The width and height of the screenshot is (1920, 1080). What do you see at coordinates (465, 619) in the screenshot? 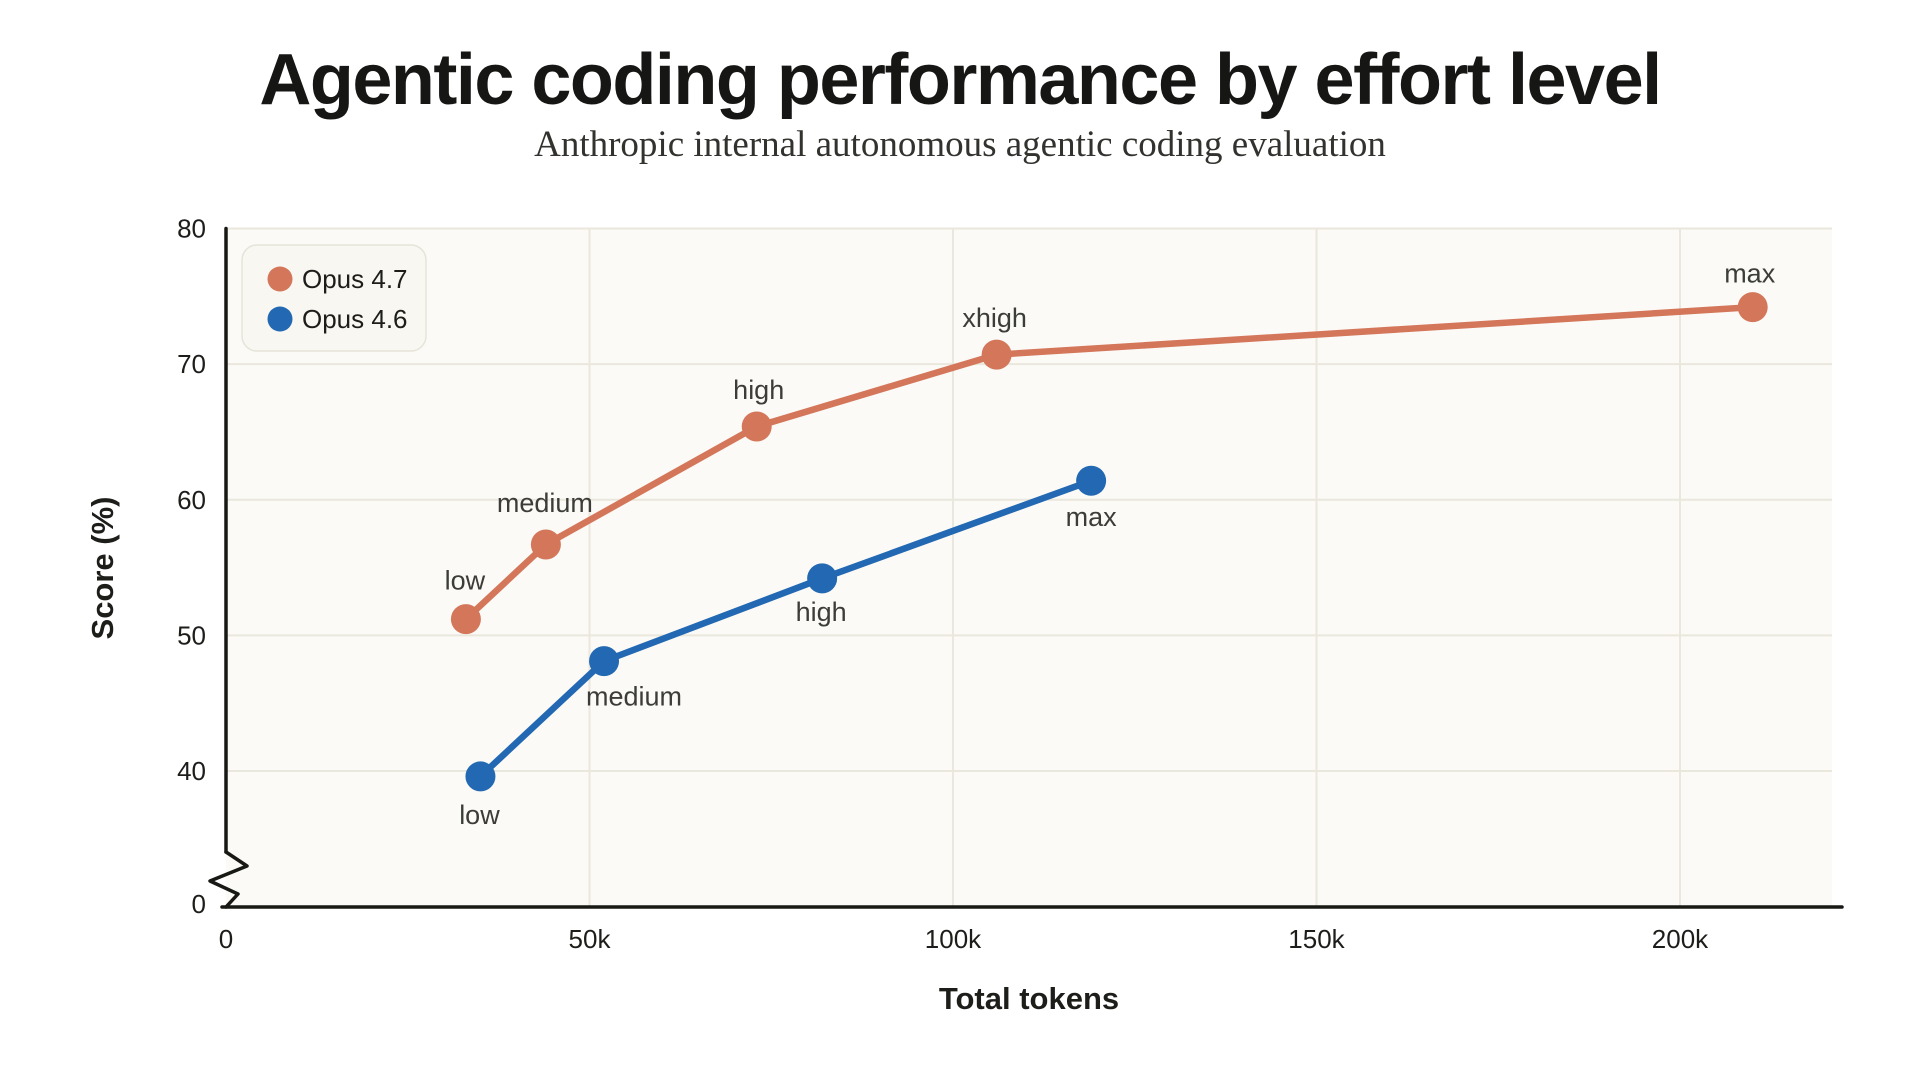
I see `data-point-opus-4-7-low` at bounding box center [465, 619].